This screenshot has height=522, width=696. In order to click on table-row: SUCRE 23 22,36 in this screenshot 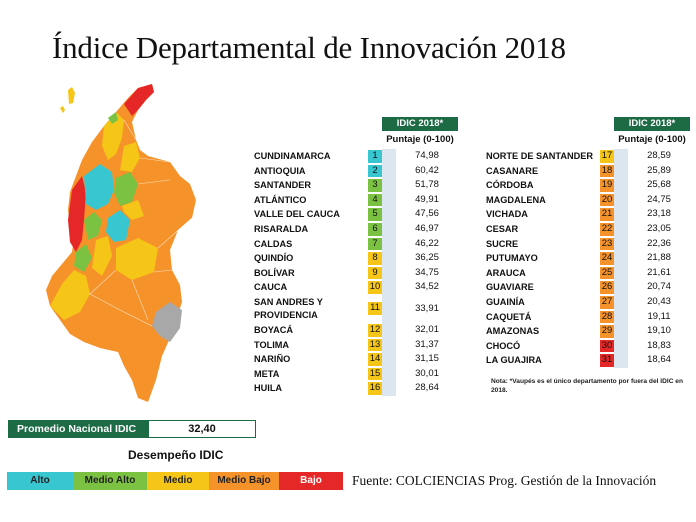, I will do `click(589, 244)`.